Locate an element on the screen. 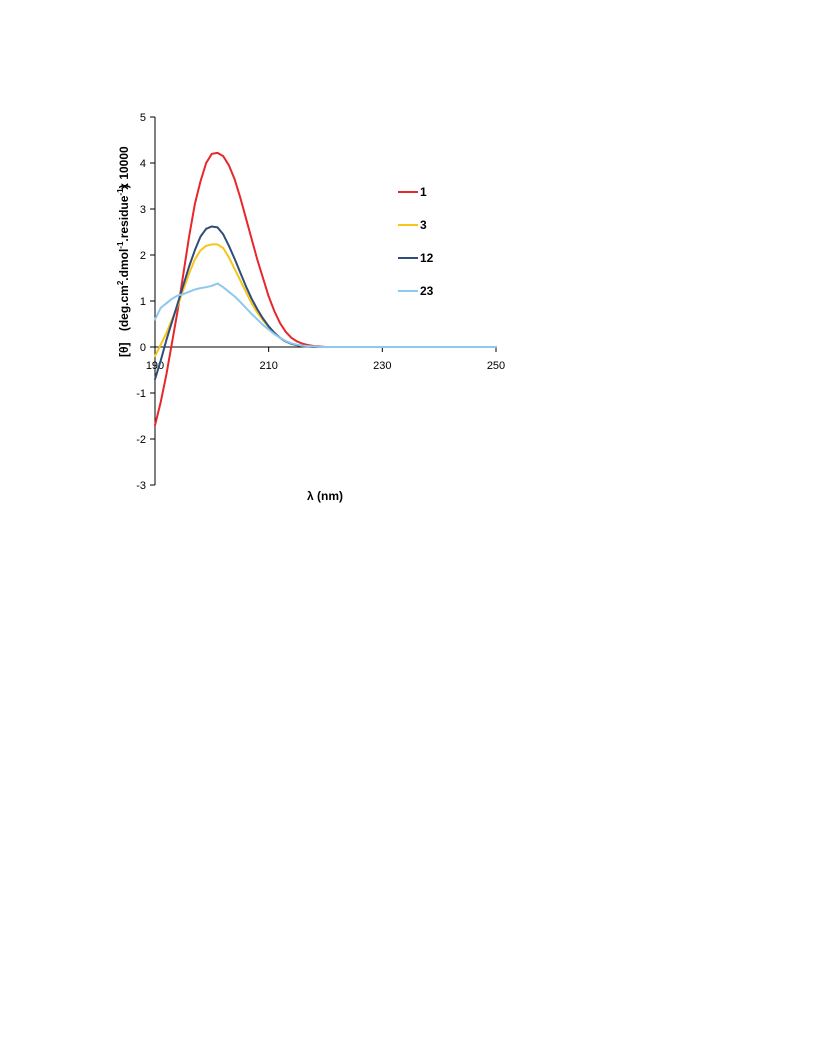 The width and height of the screenshot is (816, 1056). y-tick-label: -3 is located at coordinates (141, 486).